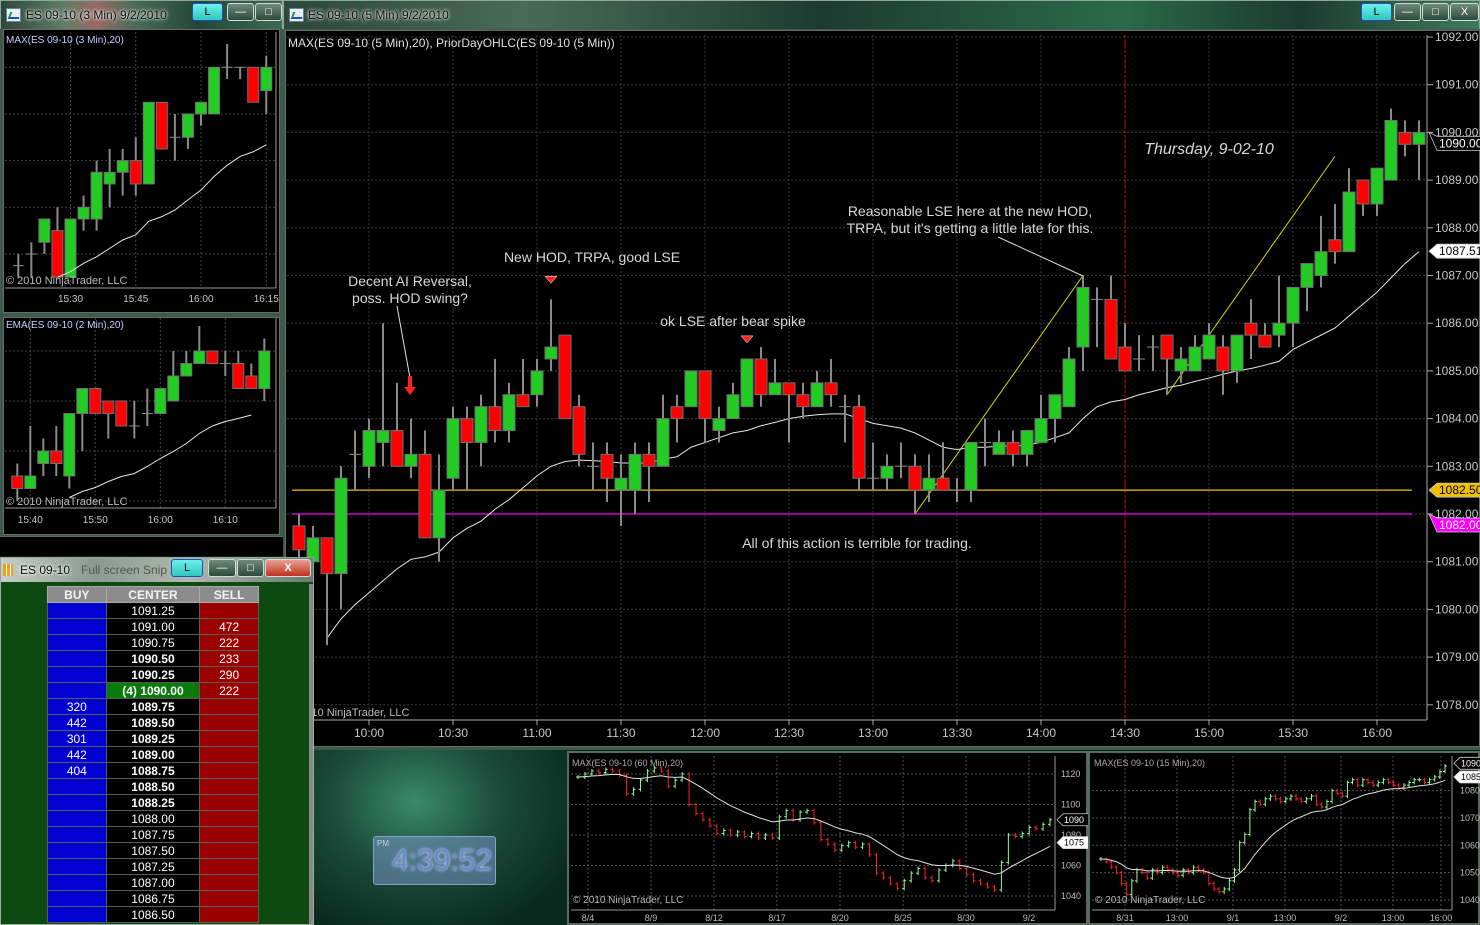 Image resolution: width=1480 pixels, height=925 pixels. What do you see at coordinates (153, 866) in the screenshot?
I see `price-cell: 1087.25` at bounding box center [153, 866].